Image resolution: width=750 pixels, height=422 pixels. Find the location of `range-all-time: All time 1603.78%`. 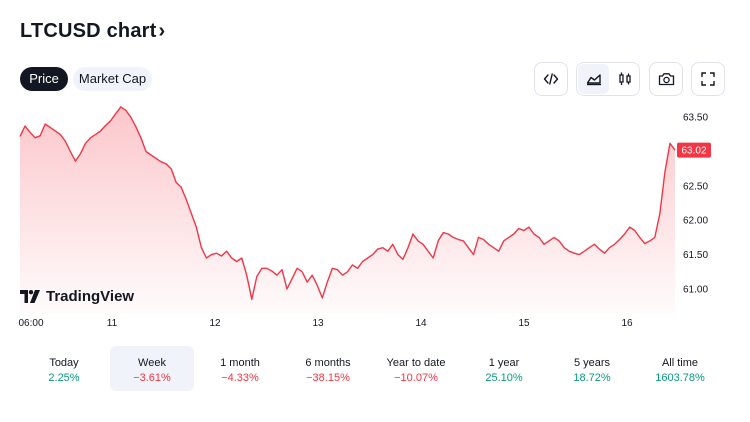

range-all-time: All time 1603.78% is located at coordinates (680, 368).